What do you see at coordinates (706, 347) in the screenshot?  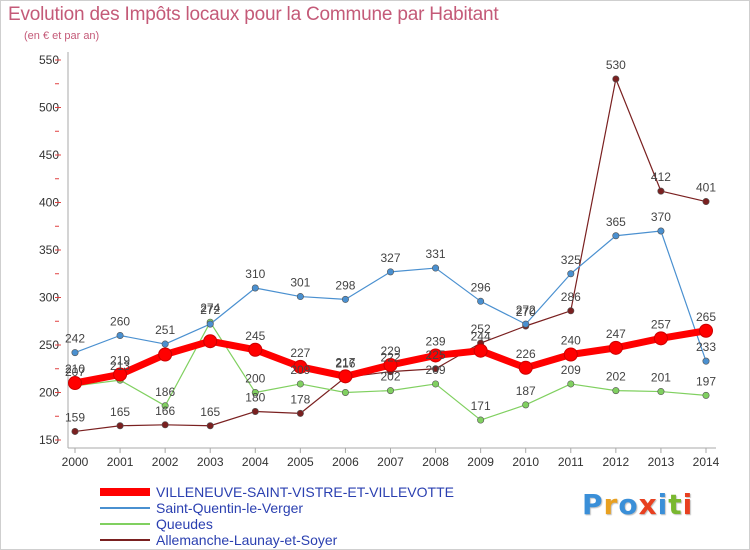 I see `data-label: 233` at bounding box center [706, 347].